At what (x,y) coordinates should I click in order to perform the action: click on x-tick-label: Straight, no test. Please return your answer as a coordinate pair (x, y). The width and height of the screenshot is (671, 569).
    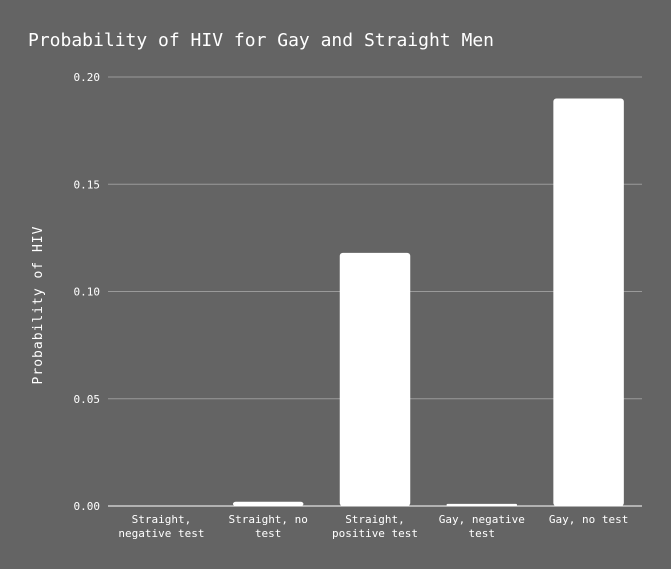
    Looking at the image, I should click on (267, 526).